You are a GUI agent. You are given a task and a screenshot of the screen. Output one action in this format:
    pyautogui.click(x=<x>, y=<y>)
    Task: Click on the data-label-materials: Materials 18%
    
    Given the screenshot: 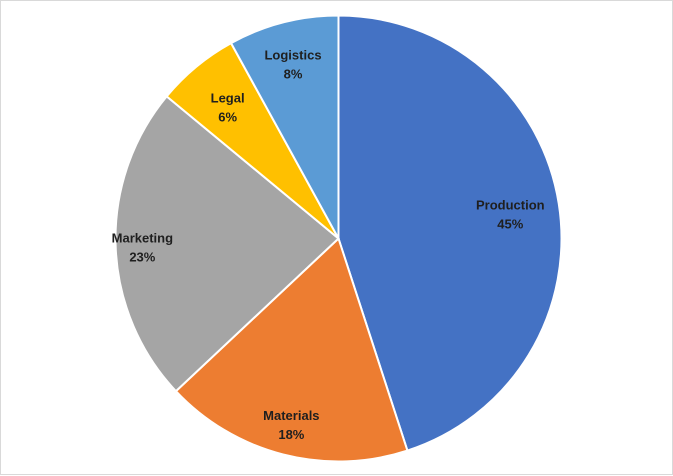 What is the action you would take?
    pyautogui.click(x=291, y=425)
    